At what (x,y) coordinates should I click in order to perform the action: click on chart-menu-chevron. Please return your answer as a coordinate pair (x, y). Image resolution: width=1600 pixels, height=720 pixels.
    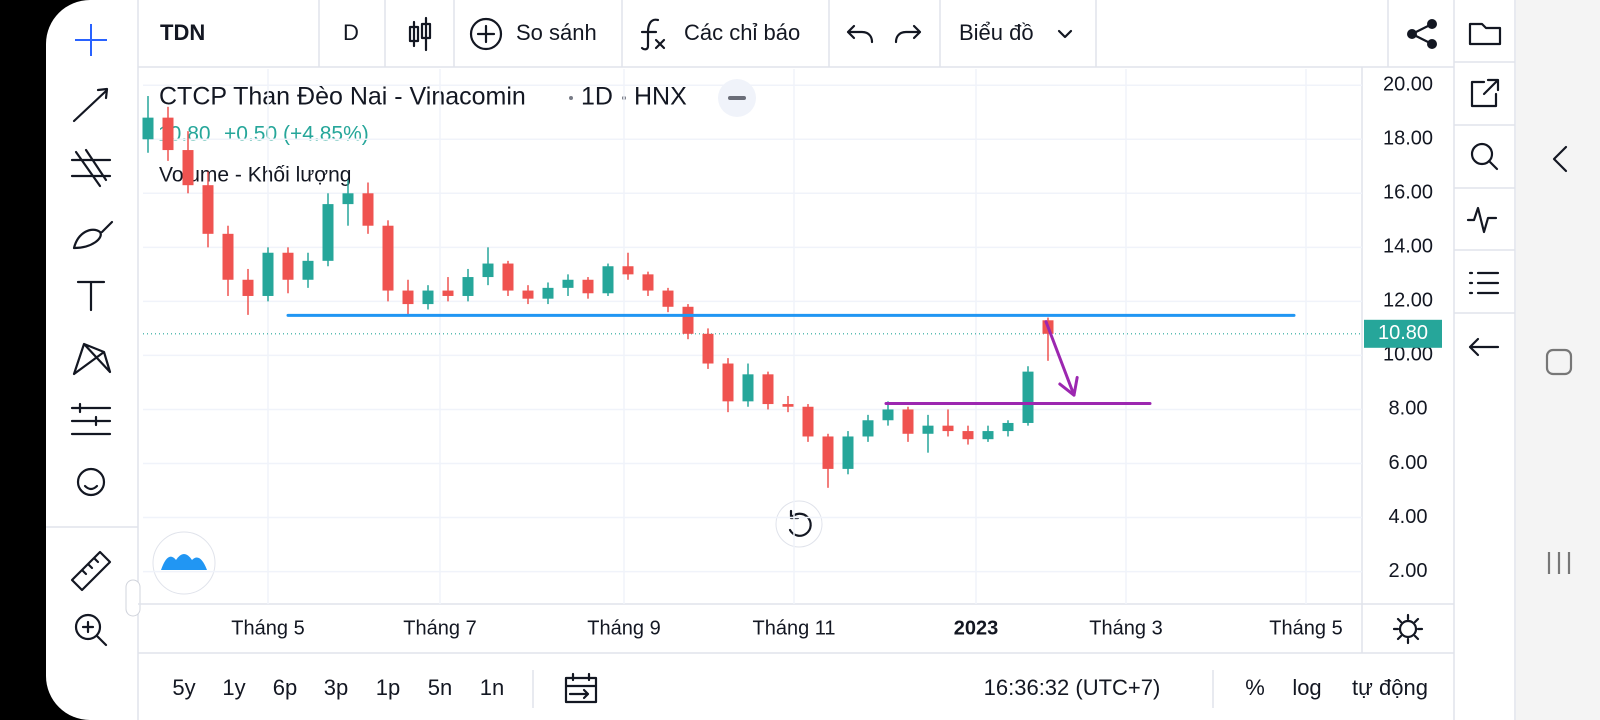
    Looking at the image, I should click on (1065, 34).